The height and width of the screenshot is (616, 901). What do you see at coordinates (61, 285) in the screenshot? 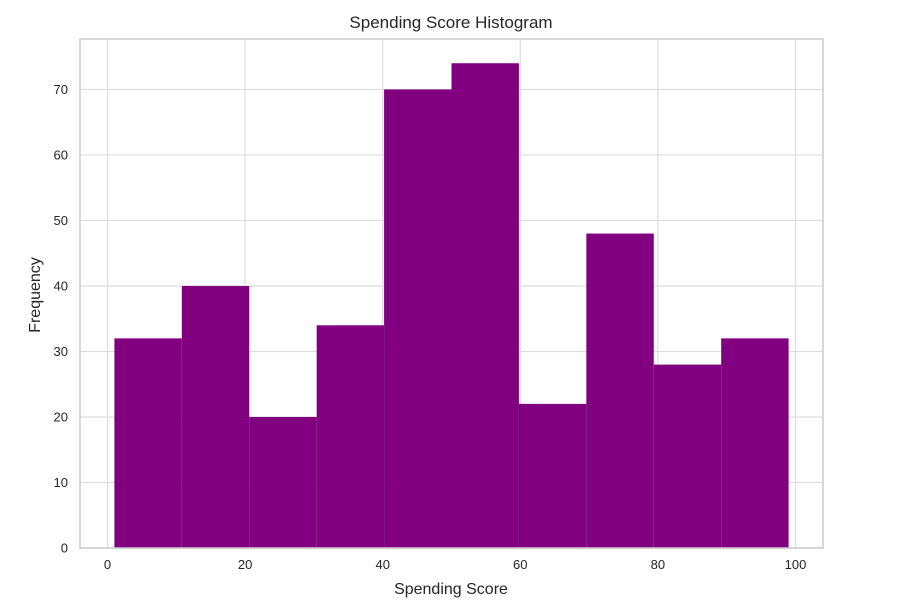
I see `y-tick-label: 40` at bounding box center [61, 285].